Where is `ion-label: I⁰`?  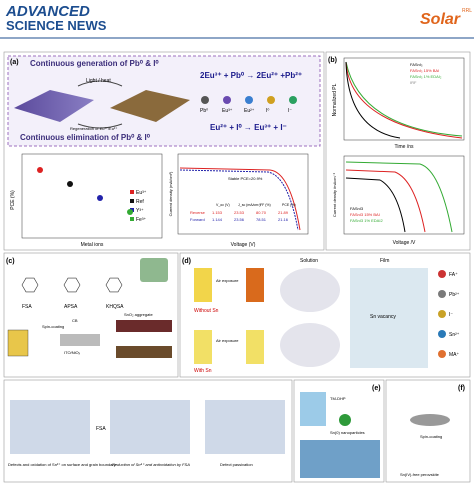 ion-label: I⁰ is located at coordinates (267, 111).